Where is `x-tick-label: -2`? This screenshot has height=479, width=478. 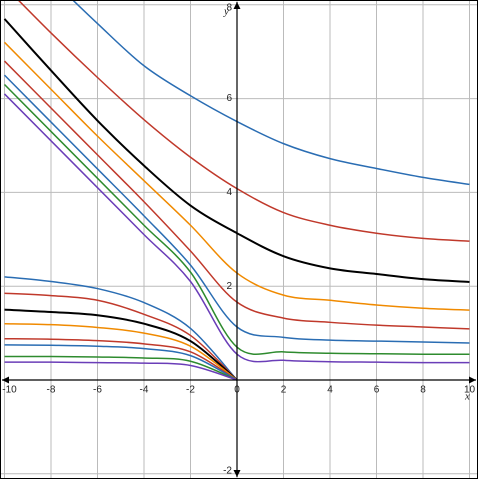
x-tick-label: -2 is located at coordinates (190, 390).